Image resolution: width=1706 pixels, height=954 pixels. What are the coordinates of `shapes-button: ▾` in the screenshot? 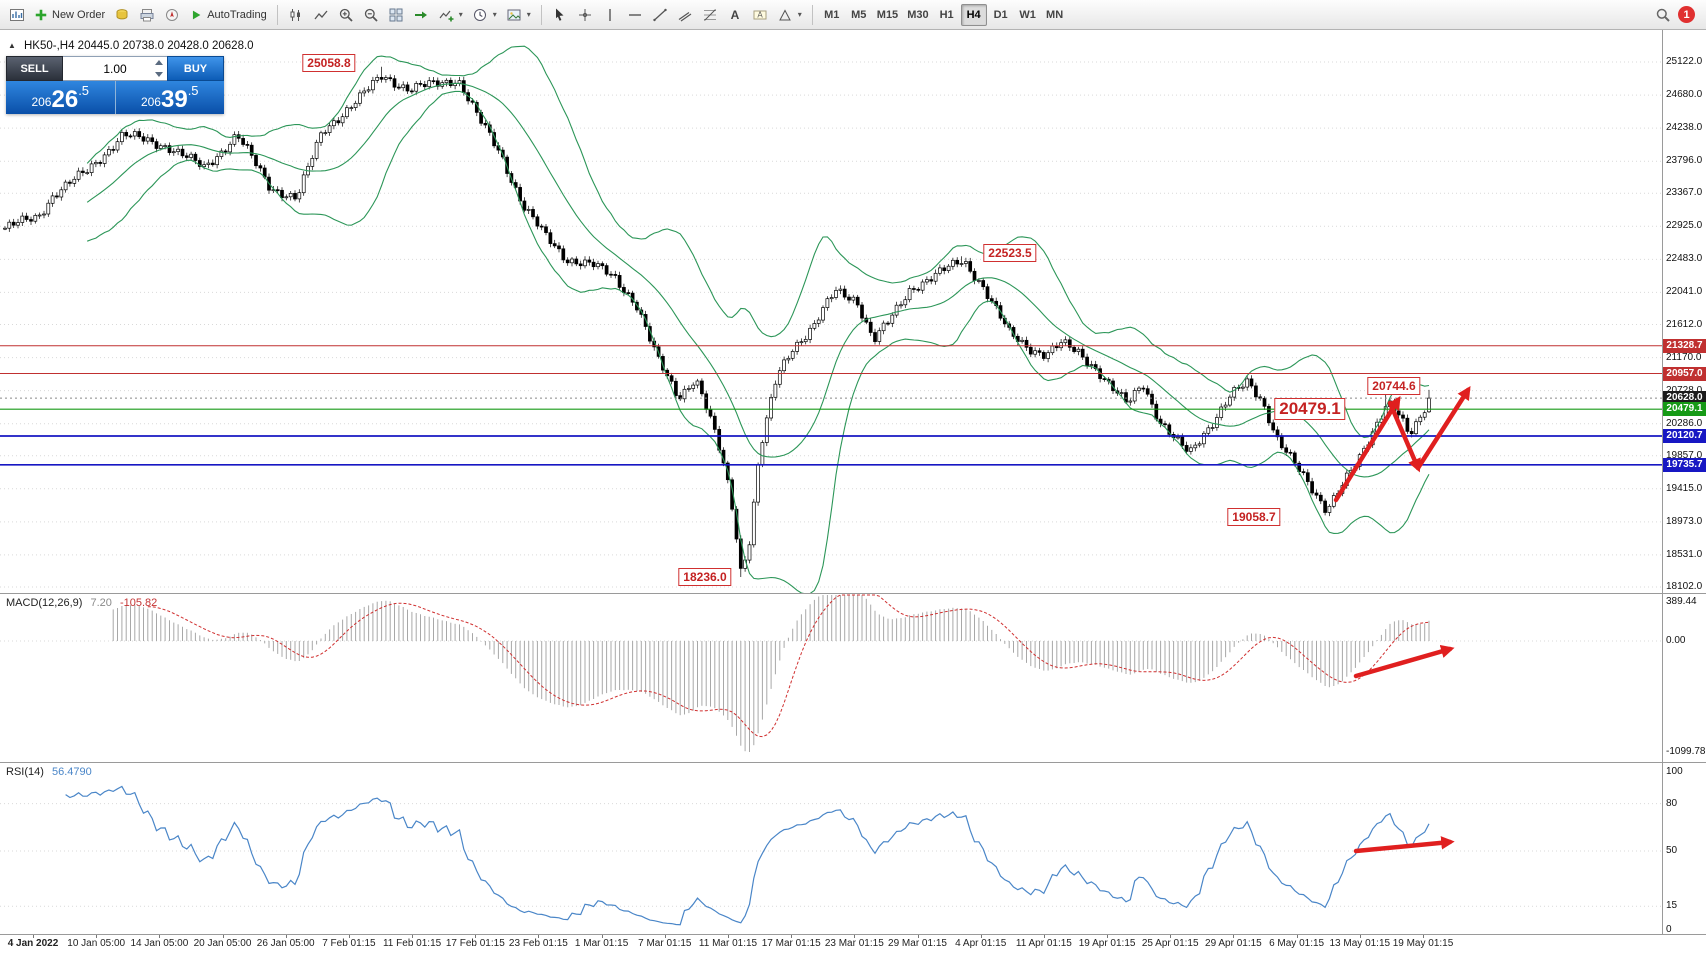 It's located at (789, 15).